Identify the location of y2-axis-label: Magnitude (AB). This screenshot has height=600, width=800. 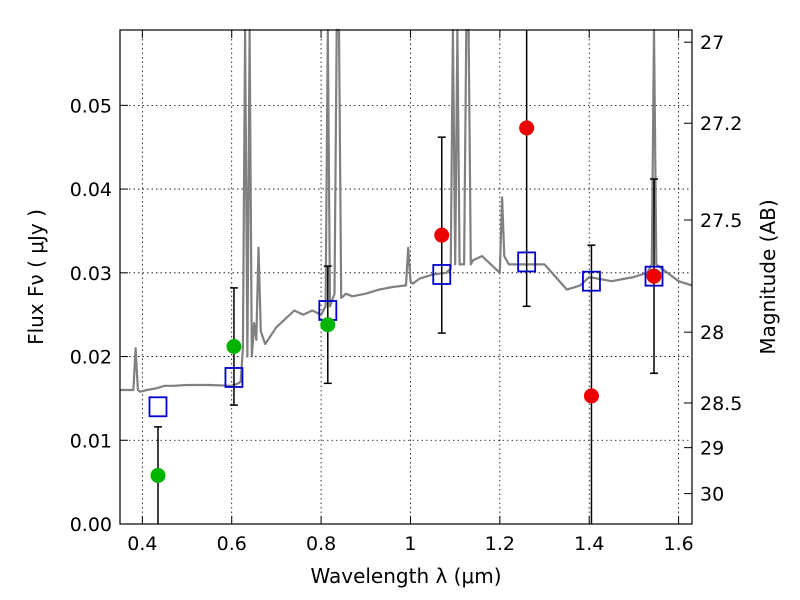
(768, 276).